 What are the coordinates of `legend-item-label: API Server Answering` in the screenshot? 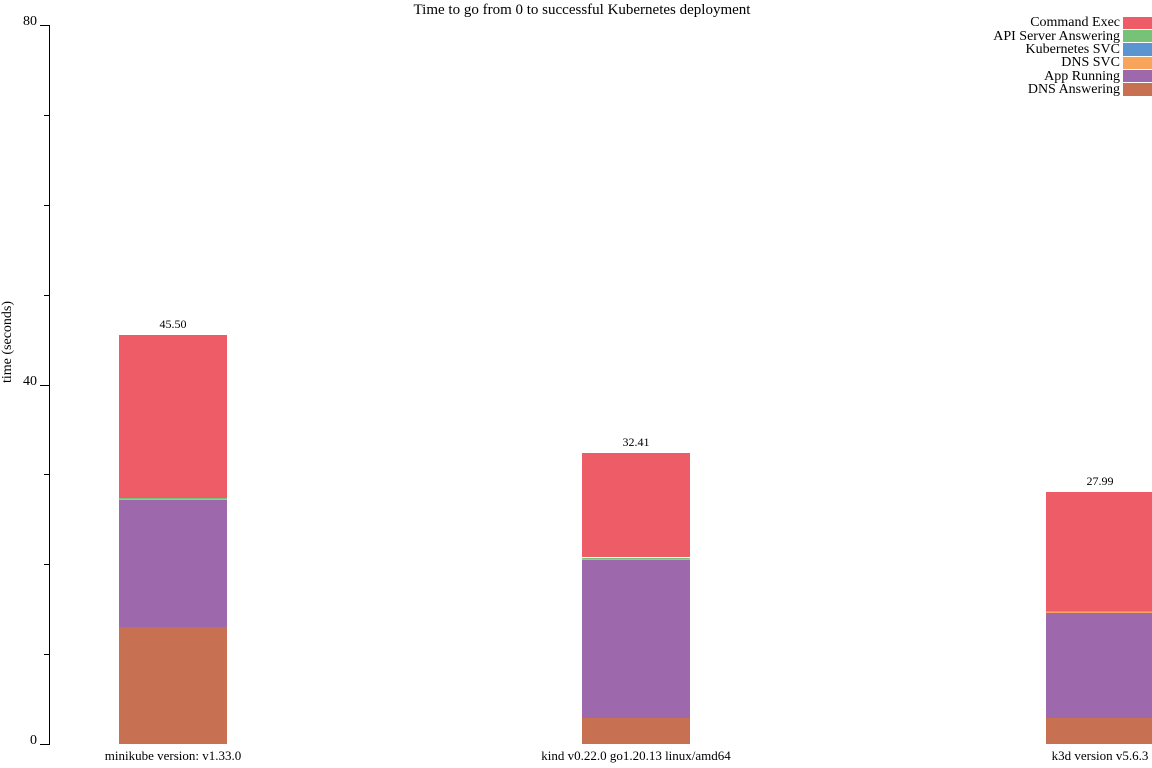 It's located at (1056, 36).